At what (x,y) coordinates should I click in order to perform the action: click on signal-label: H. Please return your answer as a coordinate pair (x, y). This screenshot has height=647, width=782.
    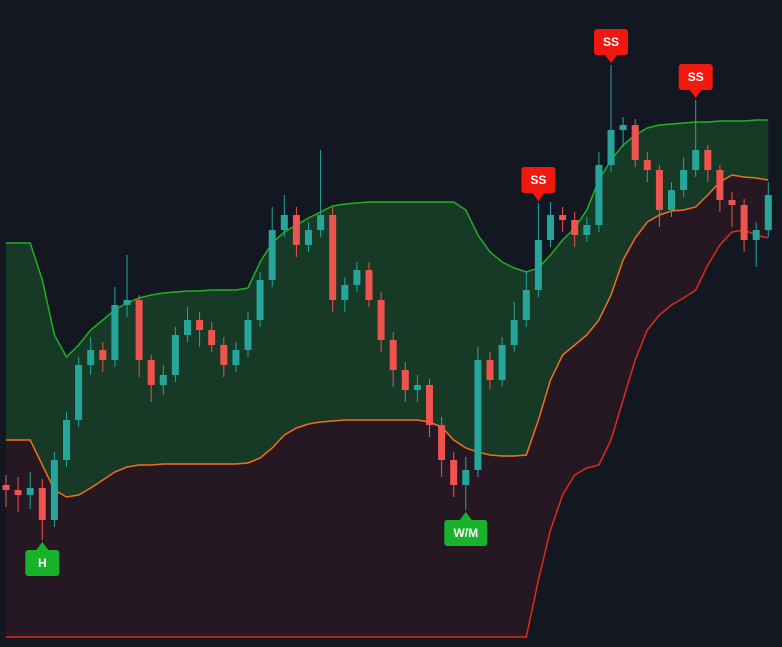
    Looking at the image, I should click on (42, 563).